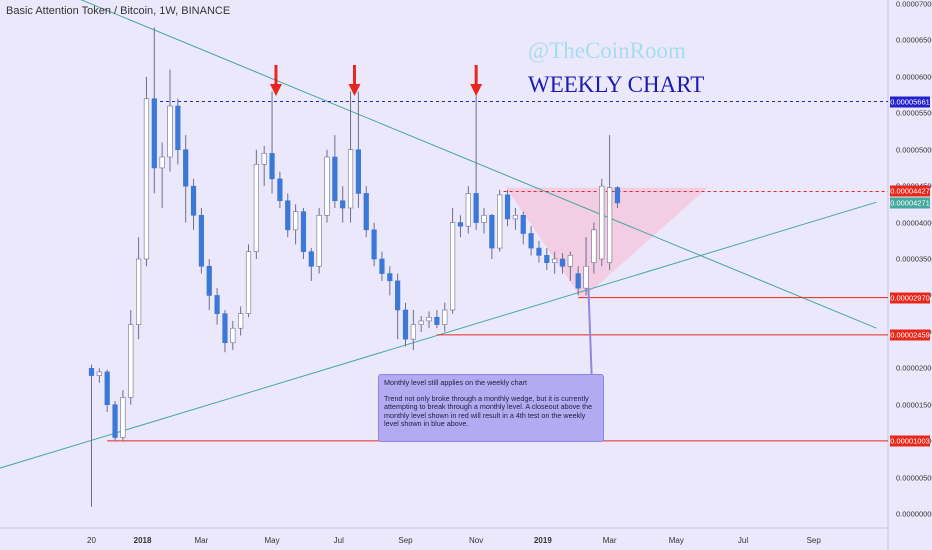 The image size is (932, 550). What do you see at coordinates (914, 259) in the screenshot?
I see `y-tick-label: 0.00003500` at bounding box center [914, 259].